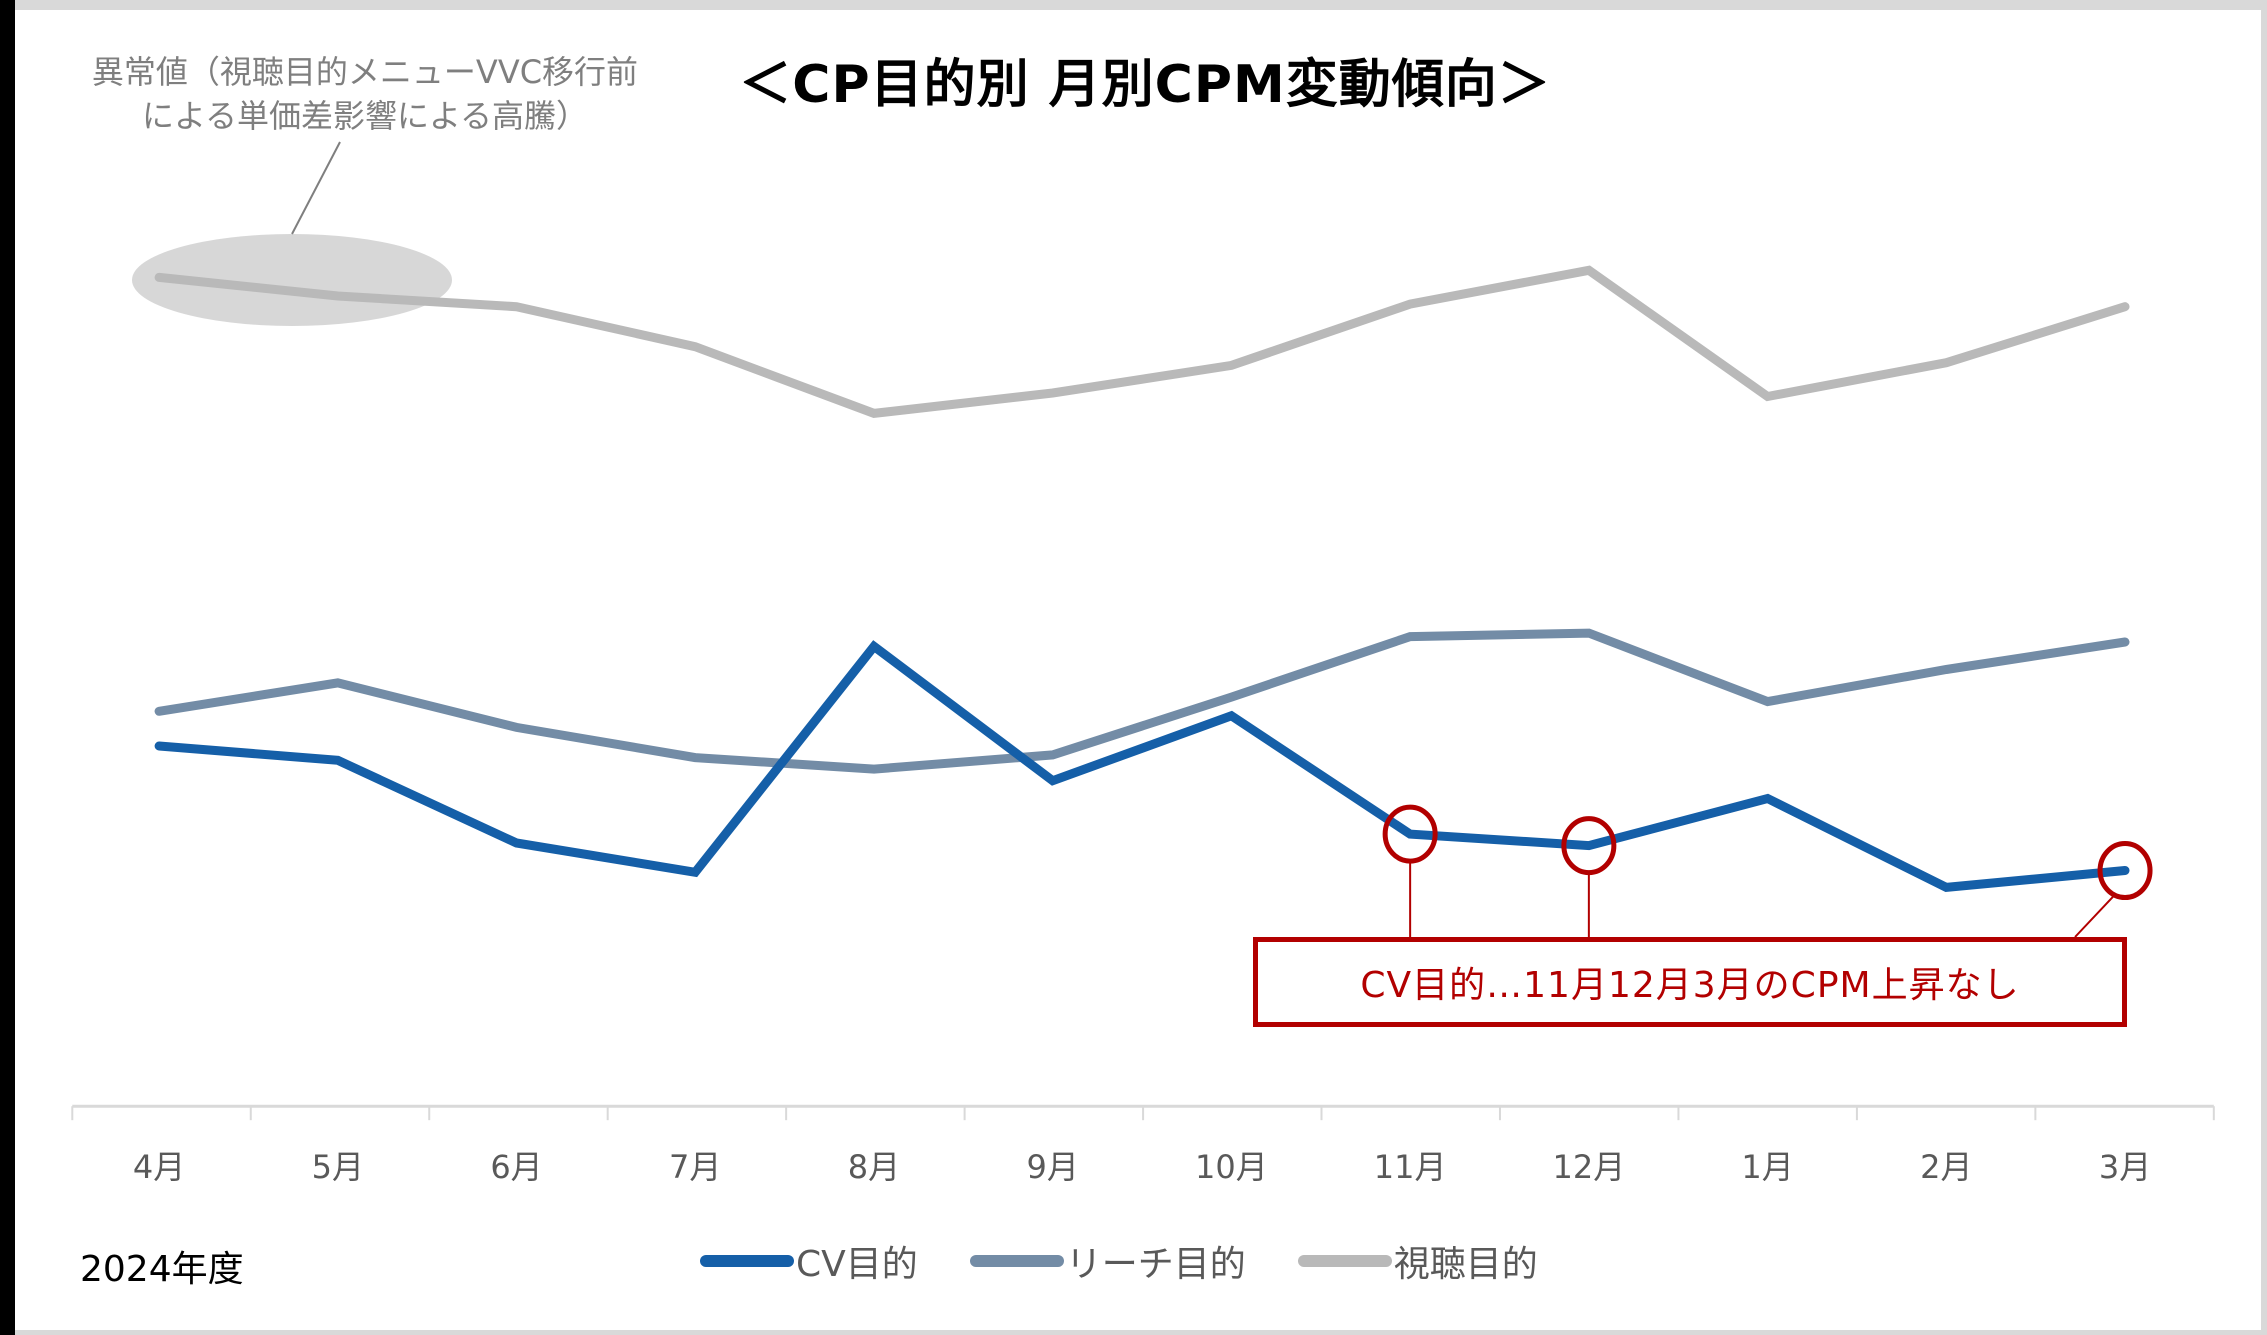  Describe the element at coordinates (516, 1167) in the screenshot. I see `x-axis-label: 6月` at that location.